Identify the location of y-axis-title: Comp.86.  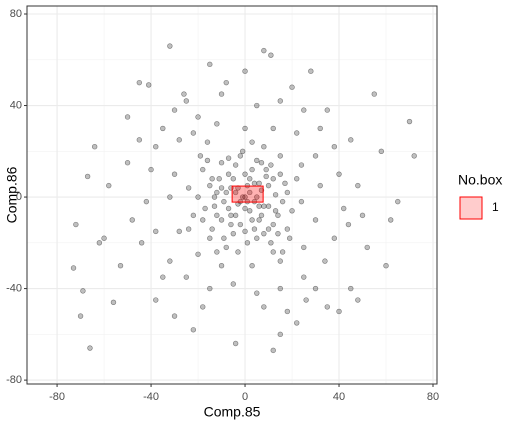
(12, 194).